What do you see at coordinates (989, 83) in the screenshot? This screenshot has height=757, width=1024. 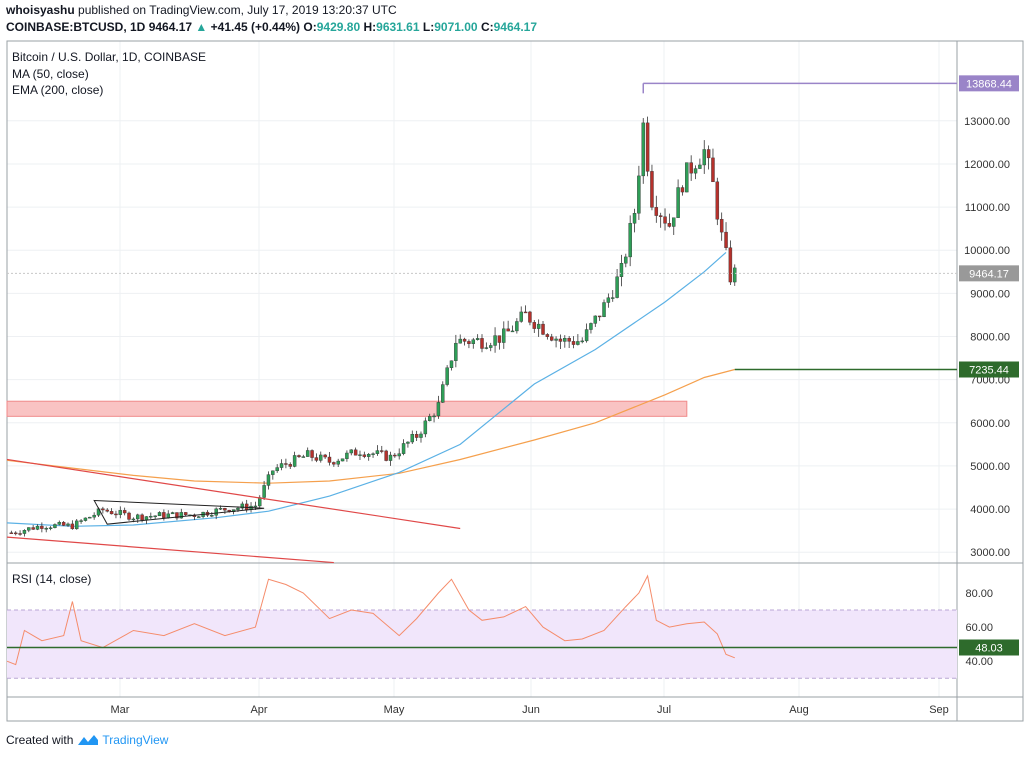 I see `high-price-tag-bg` at bounding box center [989, 83].